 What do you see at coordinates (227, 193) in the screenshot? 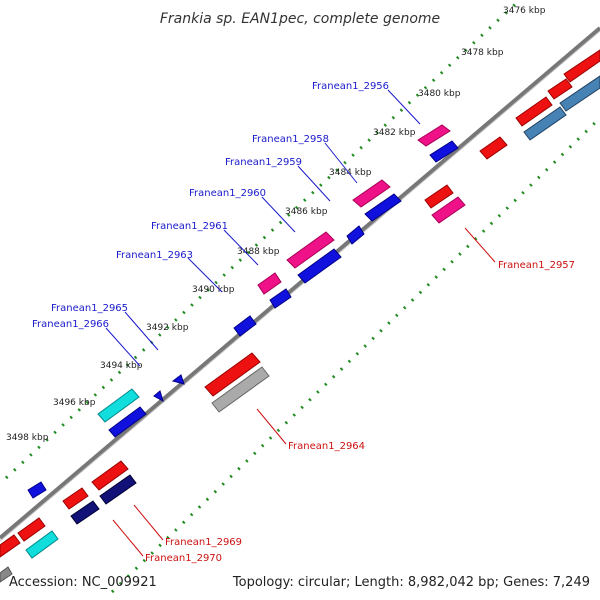
I see `gene-label-franean1-2960: Franean1_2960` at bounding box center [227, 193].